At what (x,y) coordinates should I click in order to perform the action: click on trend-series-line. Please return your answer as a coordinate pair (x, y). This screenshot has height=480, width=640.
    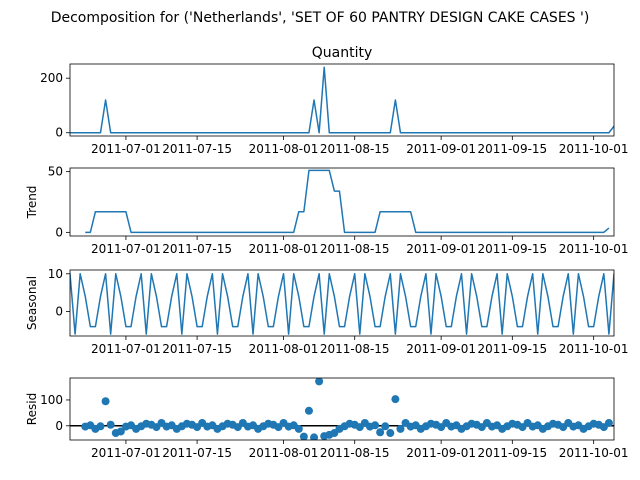
    Looking at the image, I should click on (347, 201).